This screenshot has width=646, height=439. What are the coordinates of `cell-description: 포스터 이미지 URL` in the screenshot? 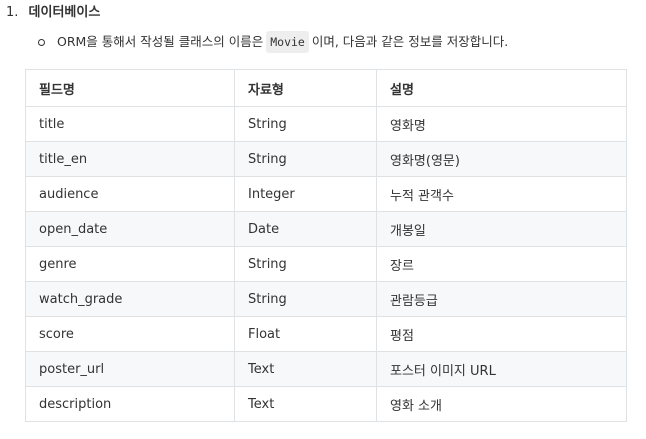 It's located at (501, 369).